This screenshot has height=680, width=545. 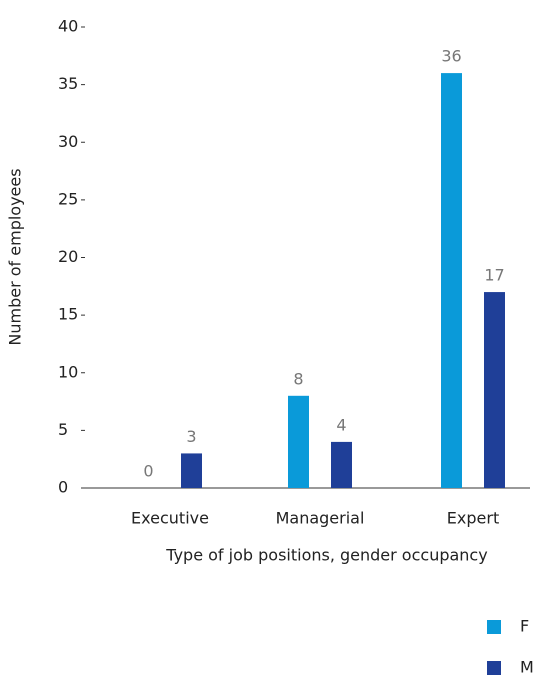 I want to click on x-tick-label: Executive, so click(x=170, y=518).